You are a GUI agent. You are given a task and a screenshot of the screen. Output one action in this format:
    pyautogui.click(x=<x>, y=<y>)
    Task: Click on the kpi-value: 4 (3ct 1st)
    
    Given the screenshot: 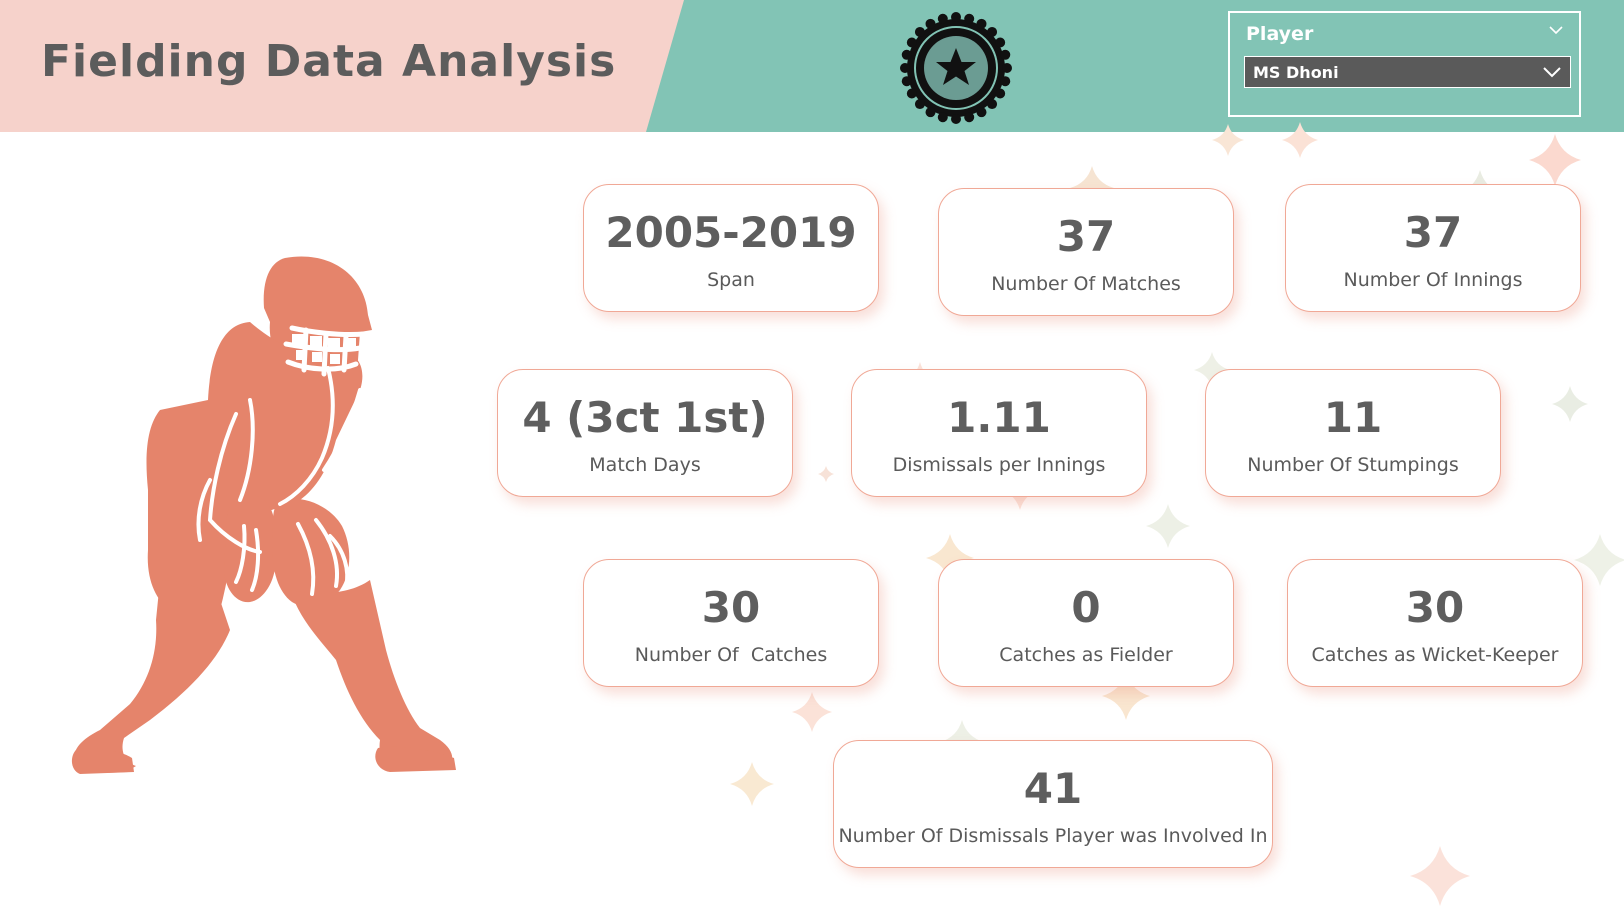 What is the action you would take?
    pyautogui.click(x=645, y=417)
    